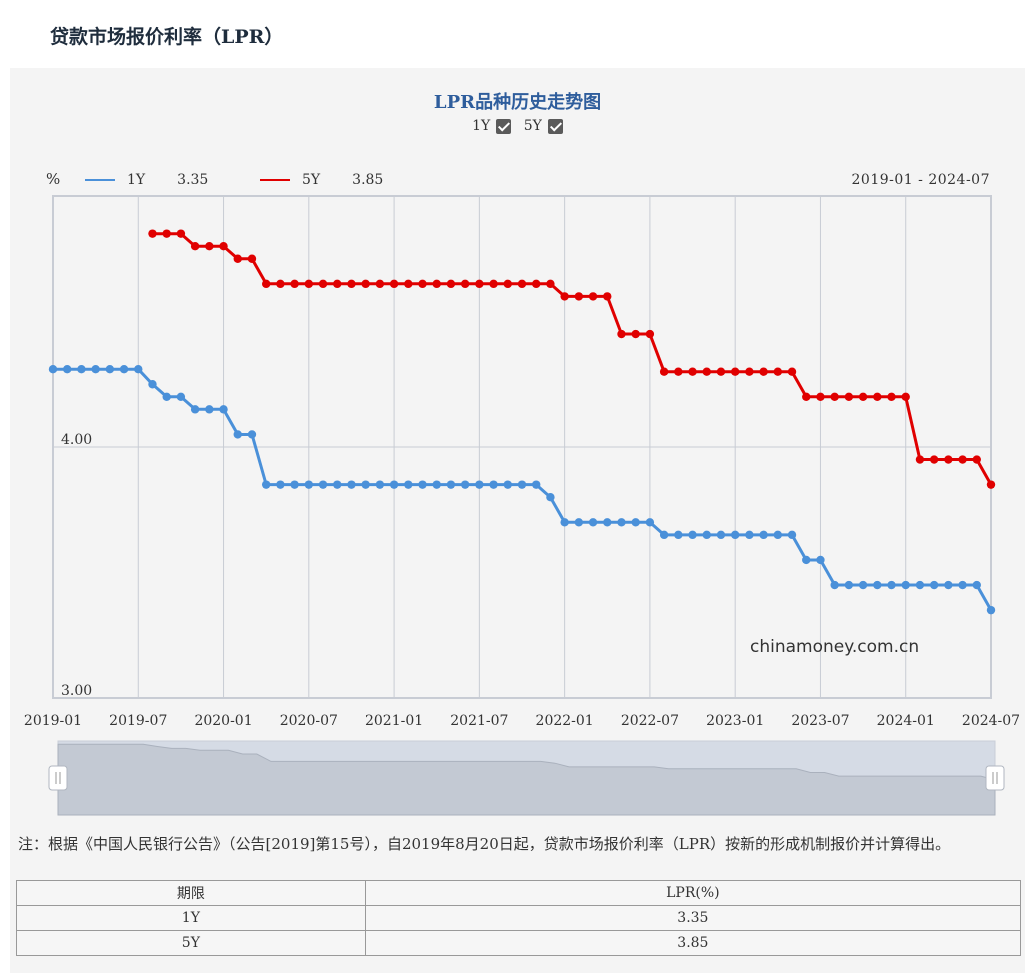  What do you see at coordinates (492, 126) in the screenshot?
I see `toggle-1y: 1Y` at bounding box center [492, 126].